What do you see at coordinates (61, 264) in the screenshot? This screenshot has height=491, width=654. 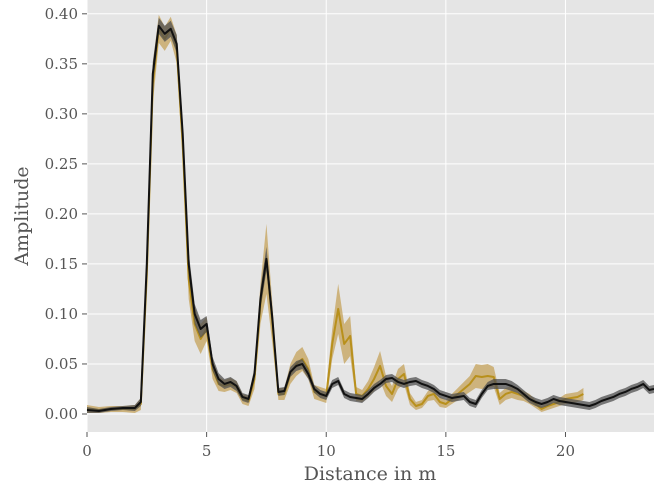 I see `y-tick-label: 0.15` at bounding box center [61, 264].